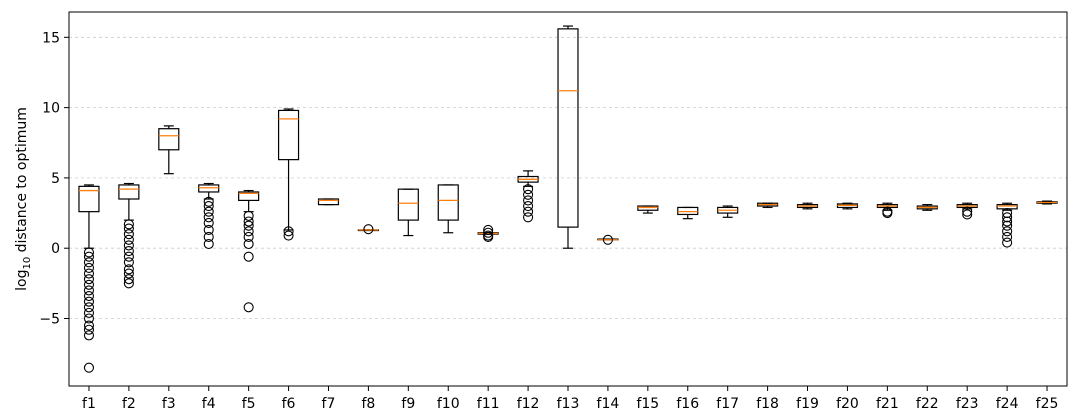 This screenshot has height=420, width=1080. What do you see at coordinates (329, 404) in the screenshot?
I see `x-tick-label: f7` at bounding box center [329, 404].